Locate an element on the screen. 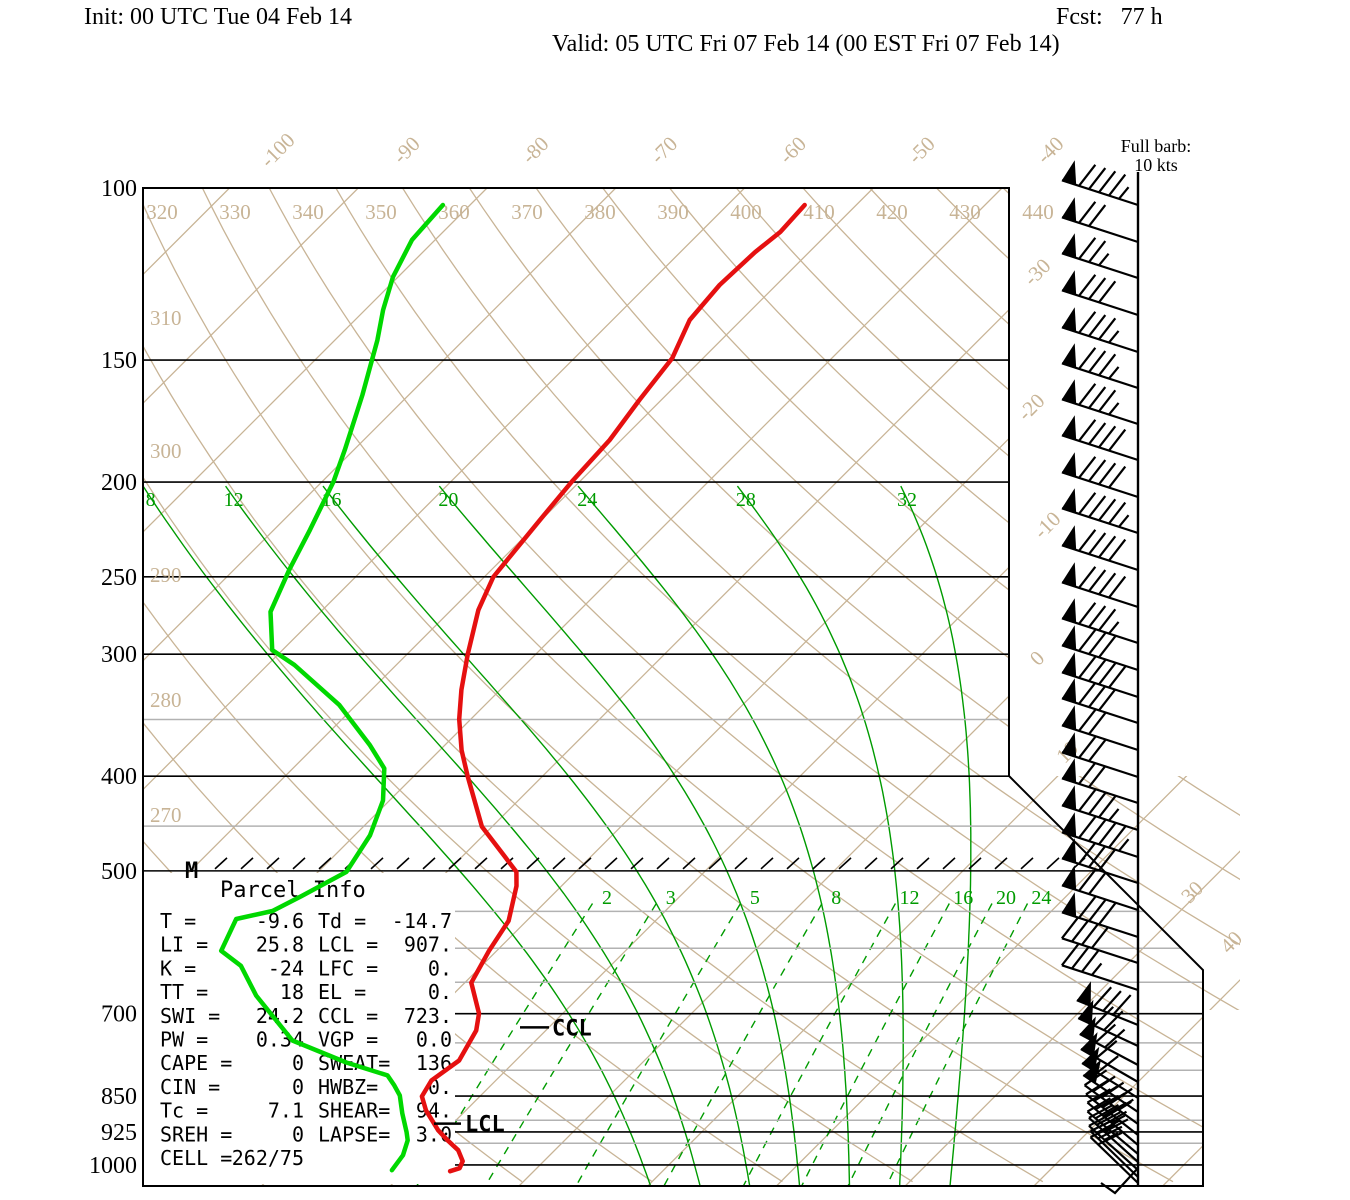 The width and height of the screenshot is (1350, 1200). mixing-ratio-label: 20 is located at coordinates (1006, 898).